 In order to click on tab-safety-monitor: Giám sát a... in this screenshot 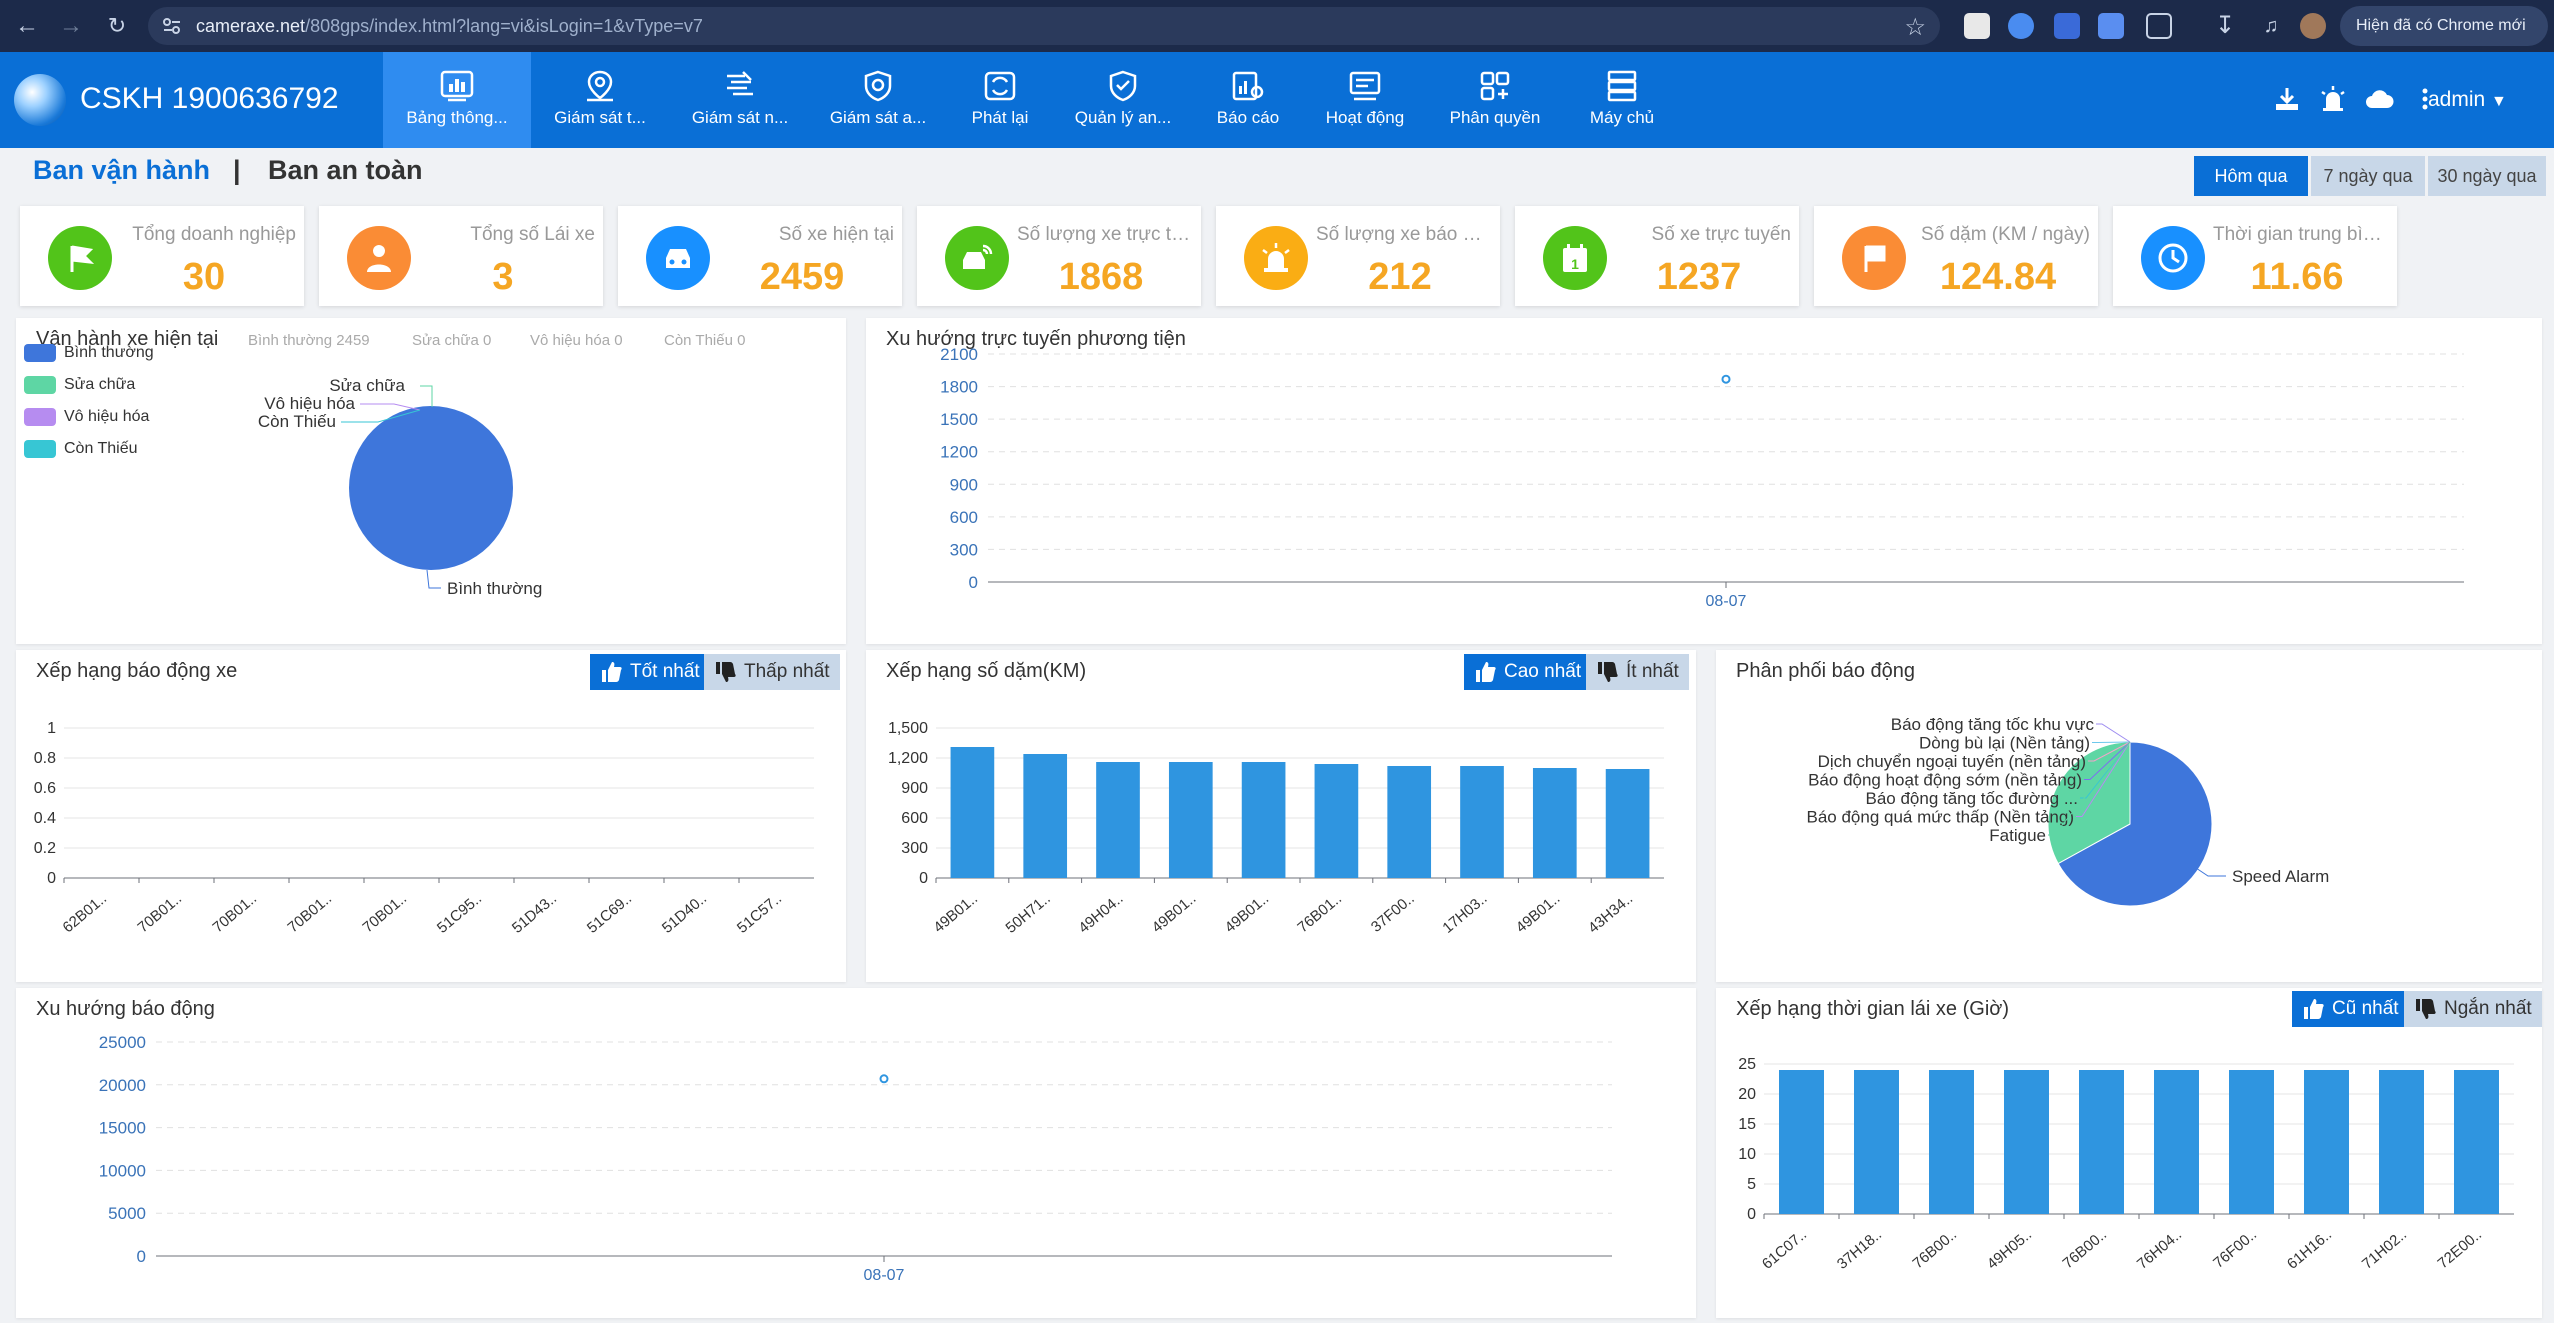, I will do `click(878, 100)`.